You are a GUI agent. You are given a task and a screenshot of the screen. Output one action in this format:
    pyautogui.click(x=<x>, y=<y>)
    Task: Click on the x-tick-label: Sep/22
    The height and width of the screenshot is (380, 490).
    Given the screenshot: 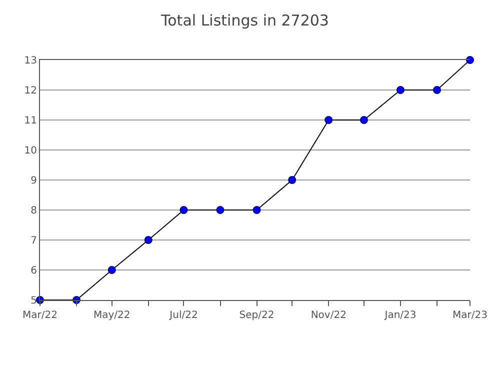 What is the action you would take?
    pyautogui.click(x=256, y=315)
    